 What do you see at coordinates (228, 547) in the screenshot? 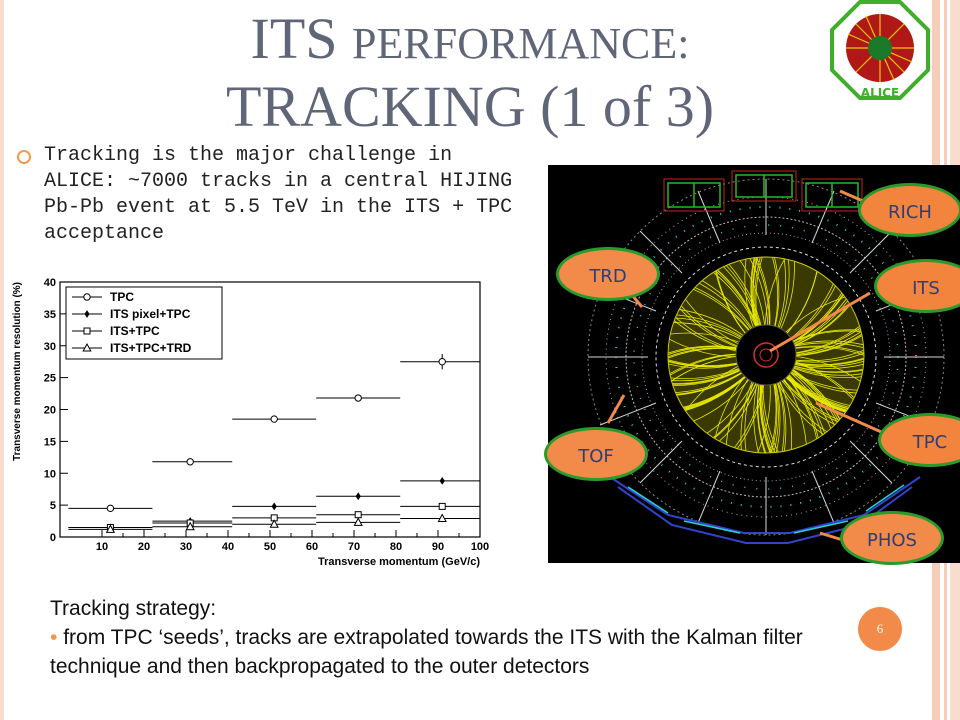
I see `x-tick-label: 40` at bounding box center [228, 547].